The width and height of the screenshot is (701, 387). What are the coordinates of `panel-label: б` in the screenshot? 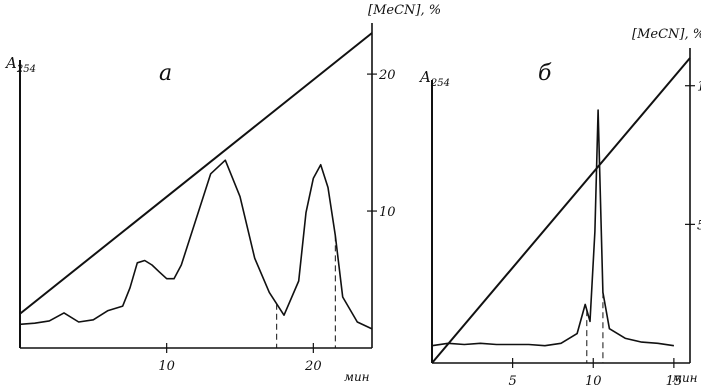 It's located at (545, 73).